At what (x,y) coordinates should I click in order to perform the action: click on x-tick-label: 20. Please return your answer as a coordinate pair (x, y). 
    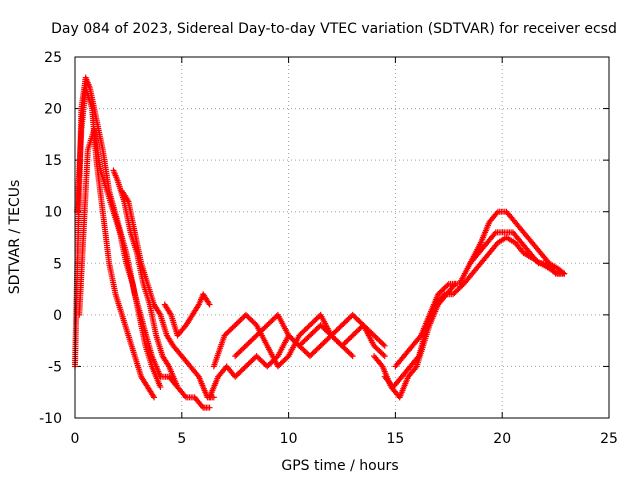
    Looking at the image, I should click on (502, 439).